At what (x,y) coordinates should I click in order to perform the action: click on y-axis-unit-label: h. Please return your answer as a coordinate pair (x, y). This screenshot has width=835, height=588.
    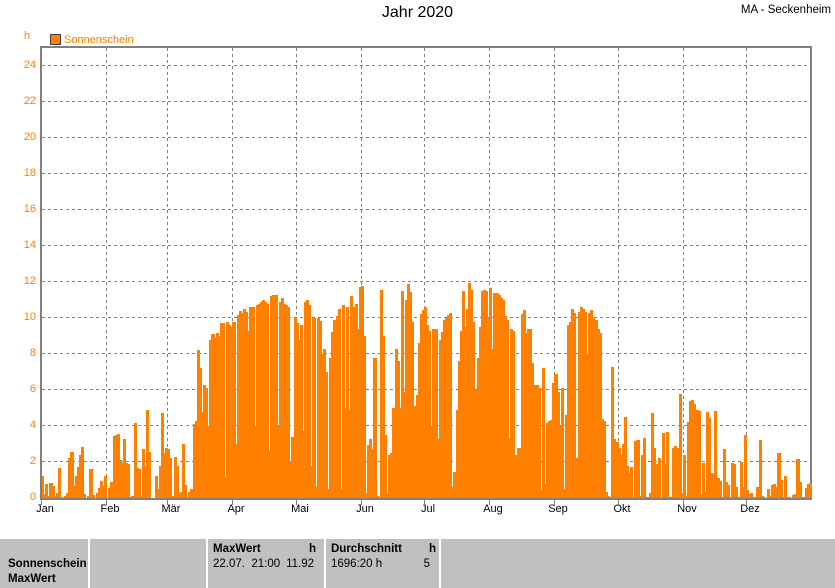
    Looking at the image, I should click on (27, 36).